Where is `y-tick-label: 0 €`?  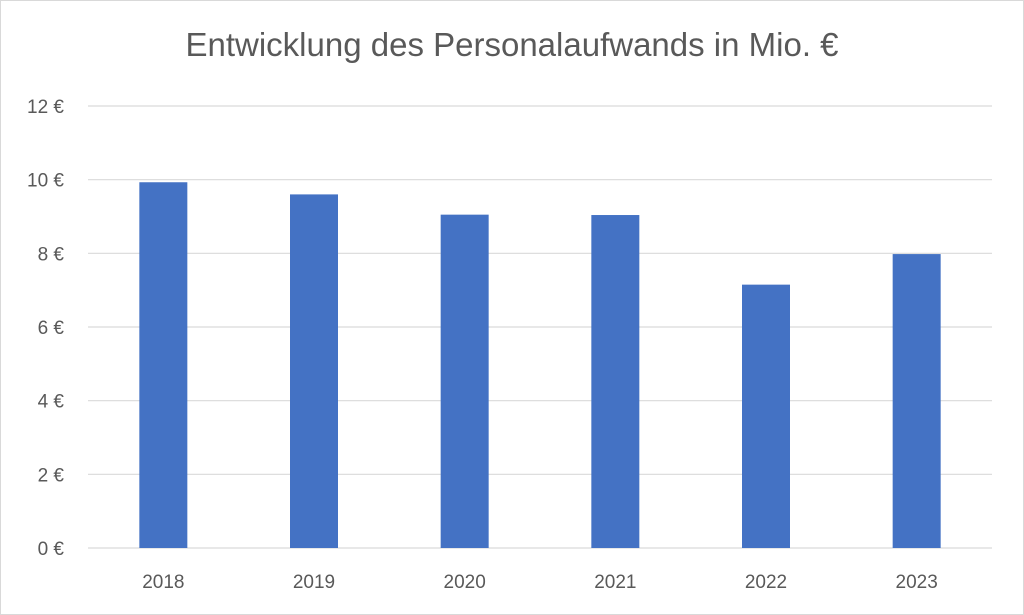 y-tick-label: 0 € is located at coordinates (51, 549).